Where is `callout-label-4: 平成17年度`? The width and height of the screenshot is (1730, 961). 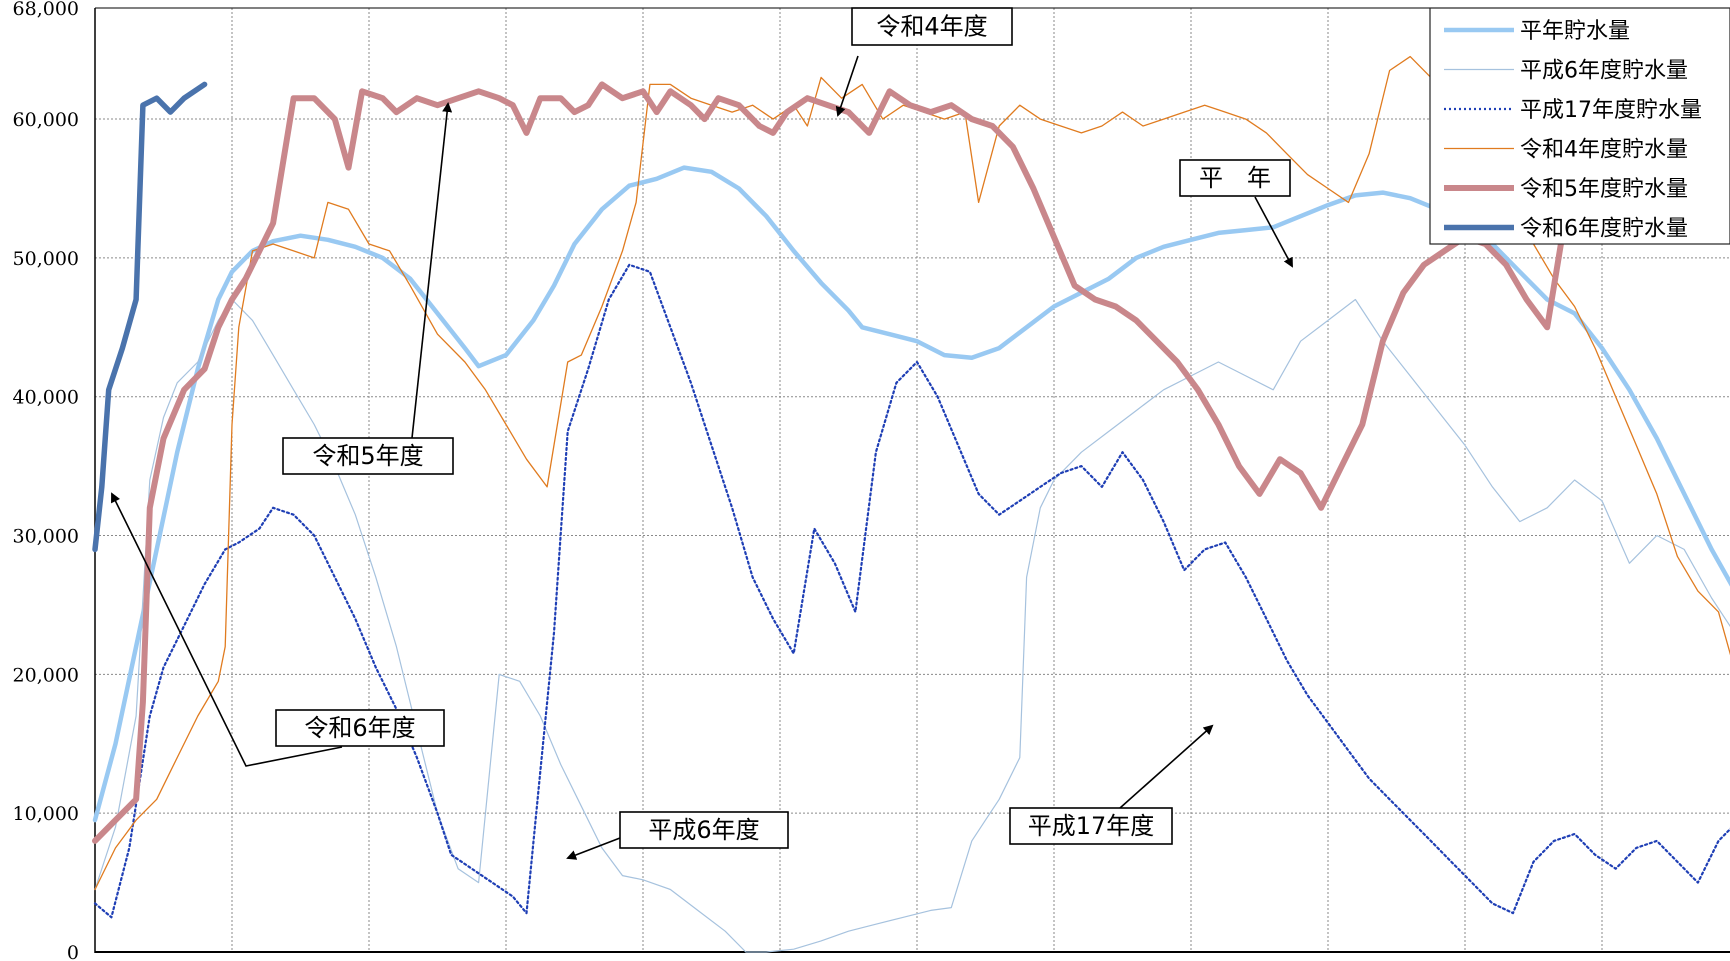 callout-label-4: 平成17年度 is located at coordinates (1091, 826).